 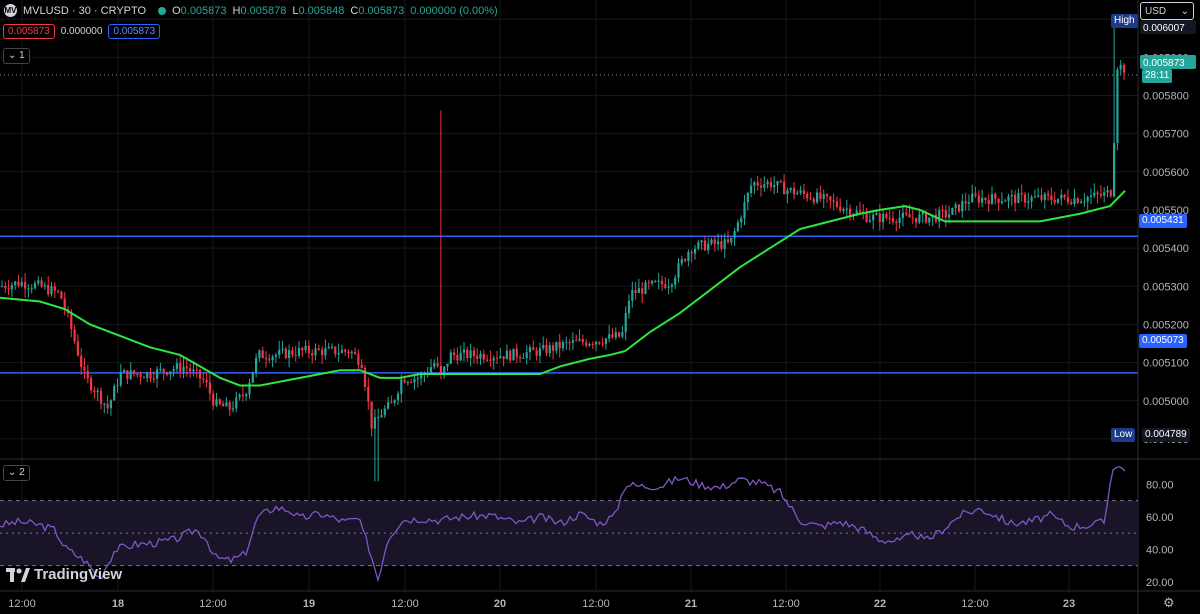 What do you see at coordinates (569, 533) in the screenshot?
I see `rsi-bands` at bounding box center [569, 533].